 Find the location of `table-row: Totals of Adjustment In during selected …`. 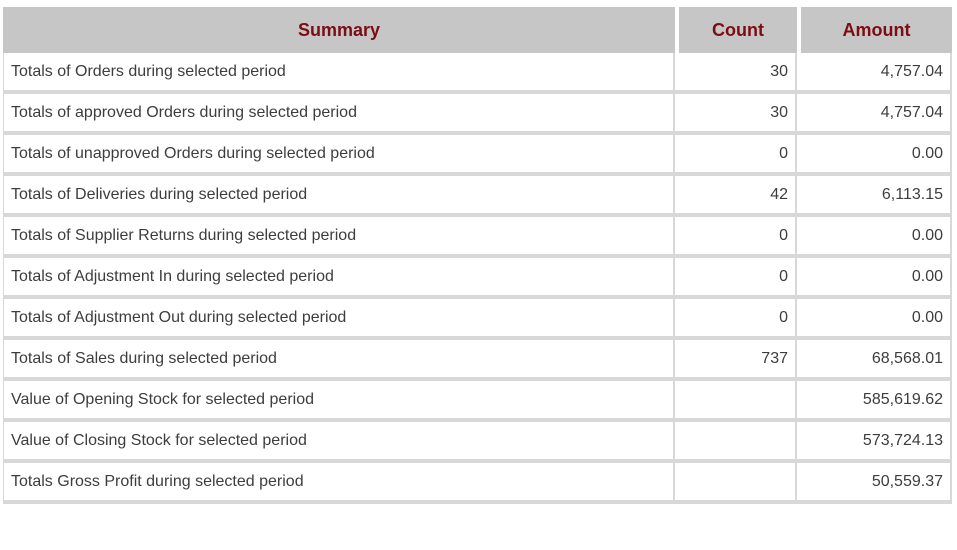

table-row: Totals of Adjustment In during selected … is located at coordinates (477, 278).